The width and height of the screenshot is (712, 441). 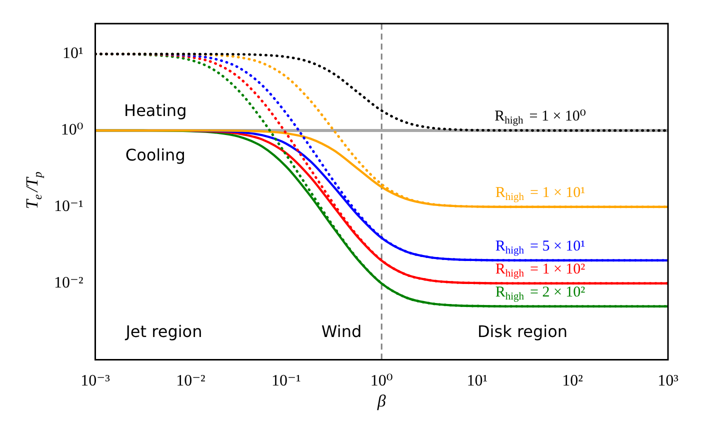 I want to click on annotation: Heating, so click(x=155, y=110).